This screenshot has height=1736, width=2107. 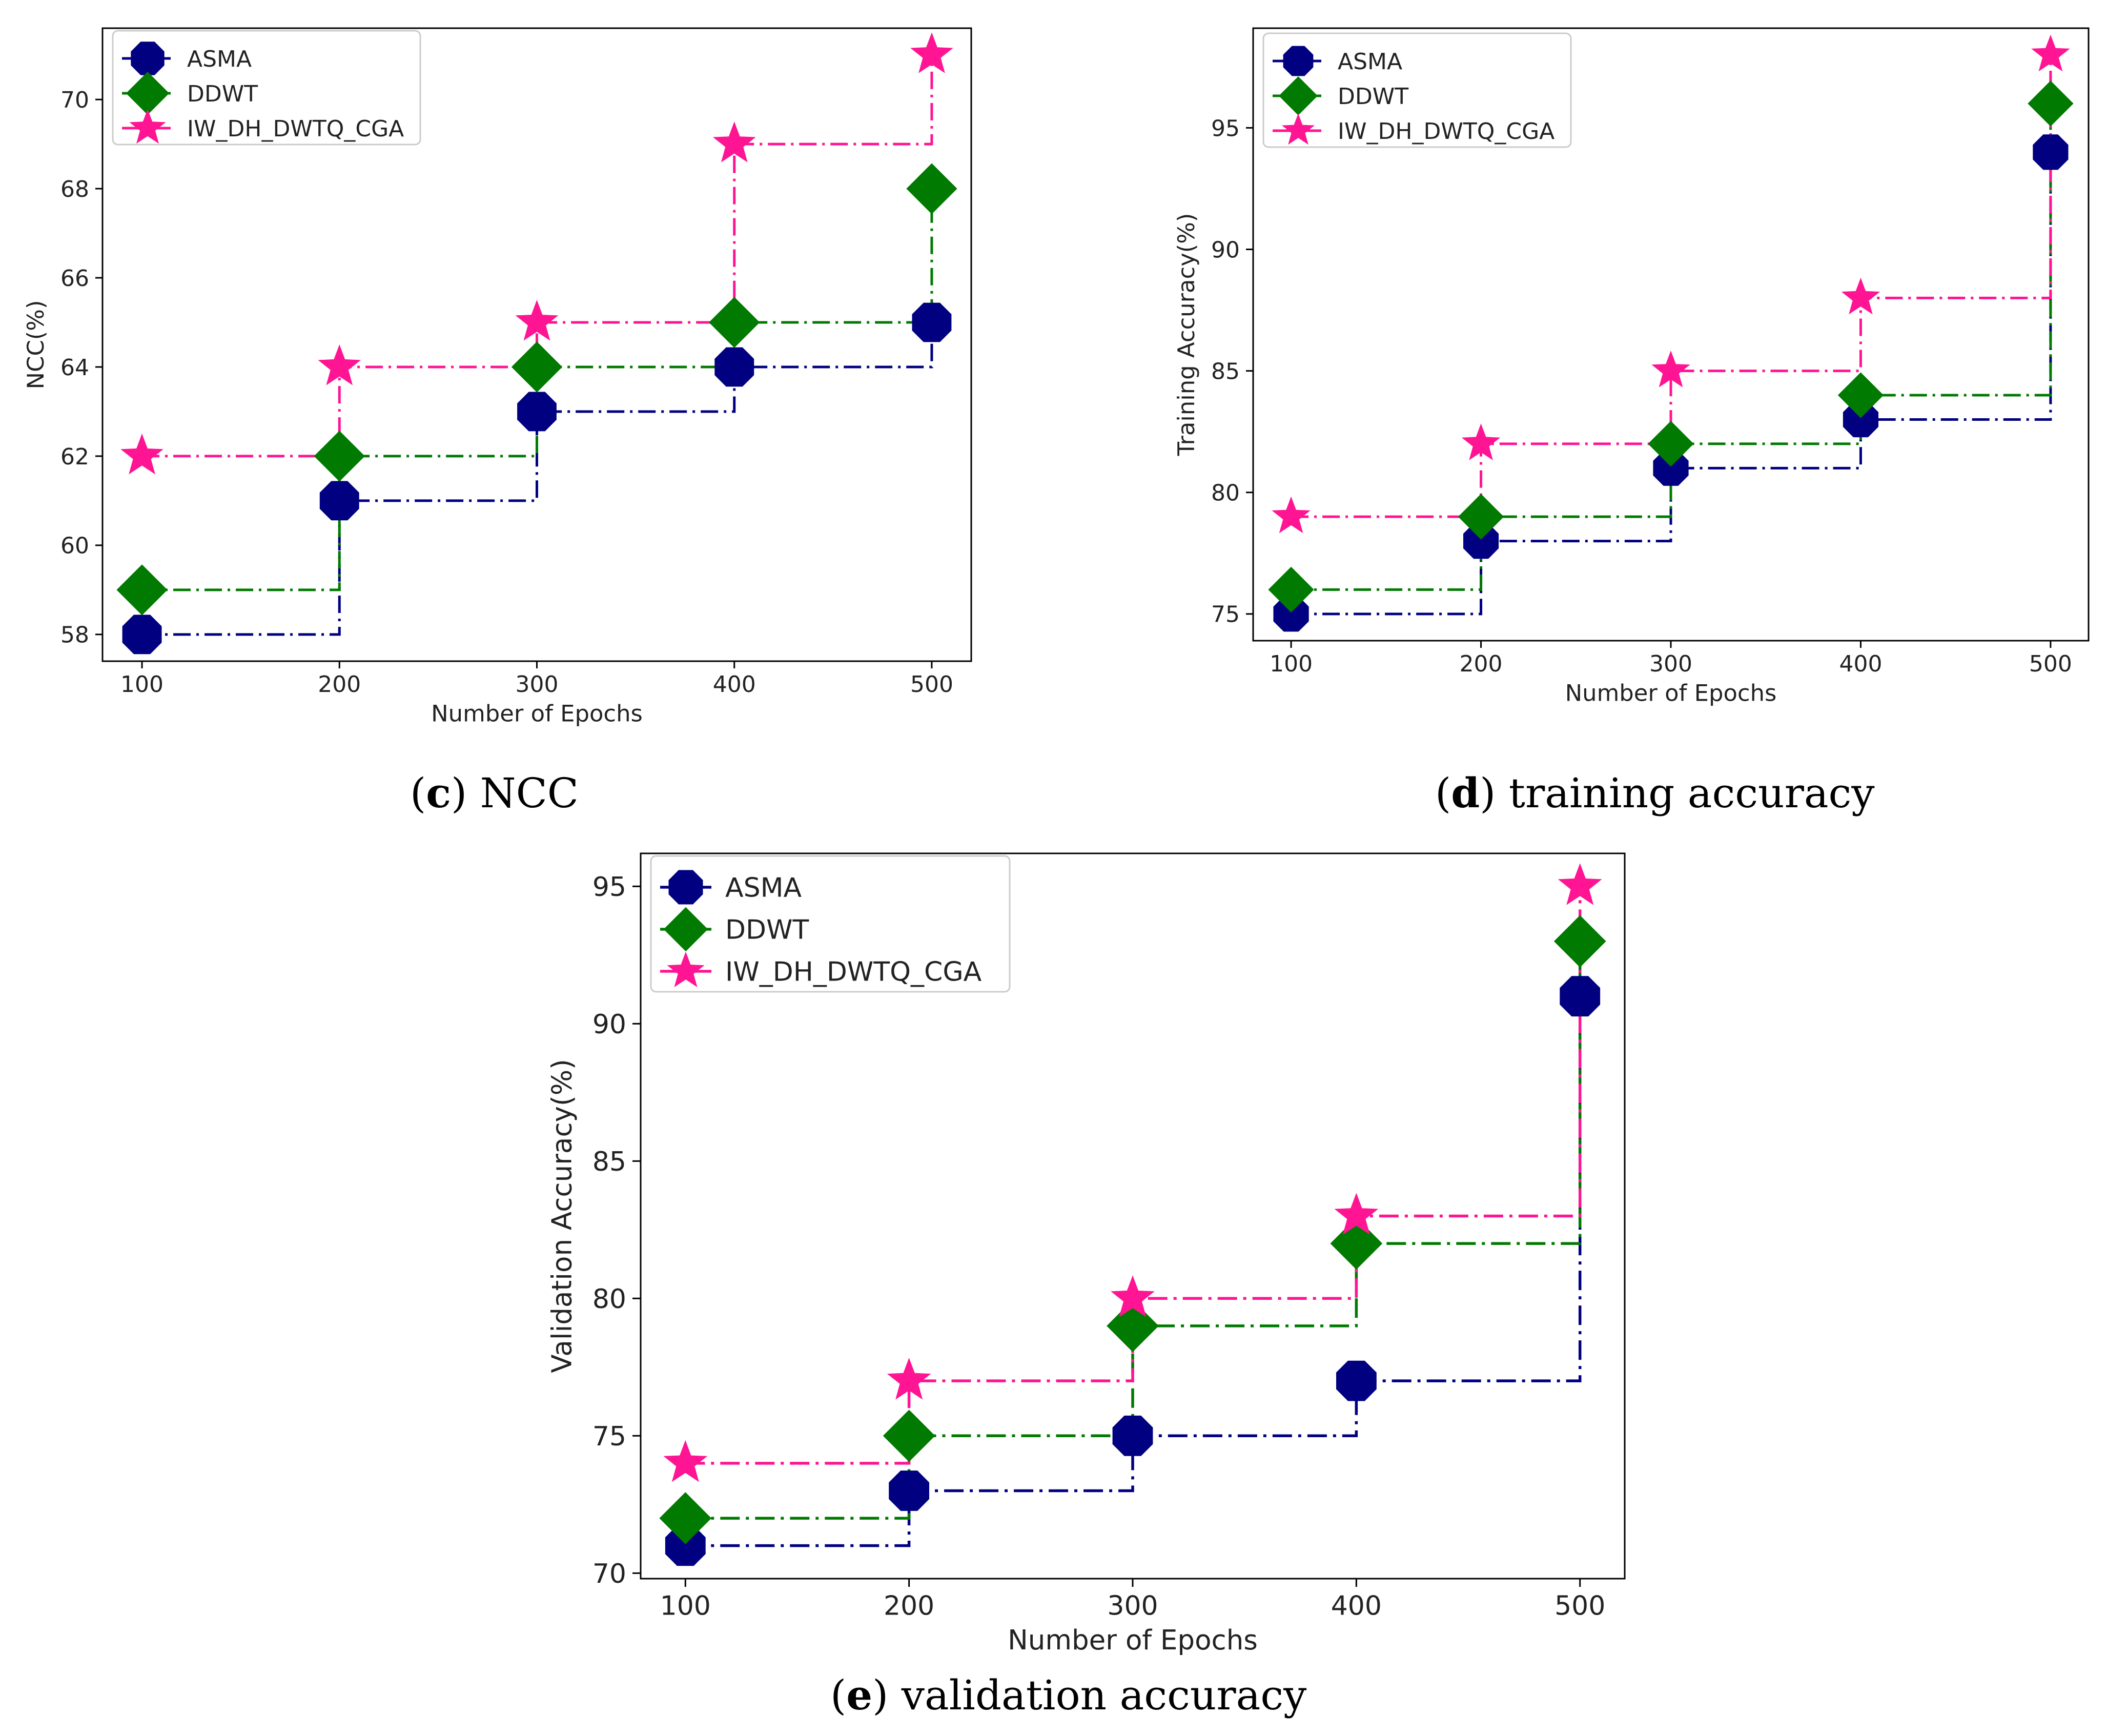 I want to click on caption-training: (d) training accuracy, so click(x=1655, y=793).